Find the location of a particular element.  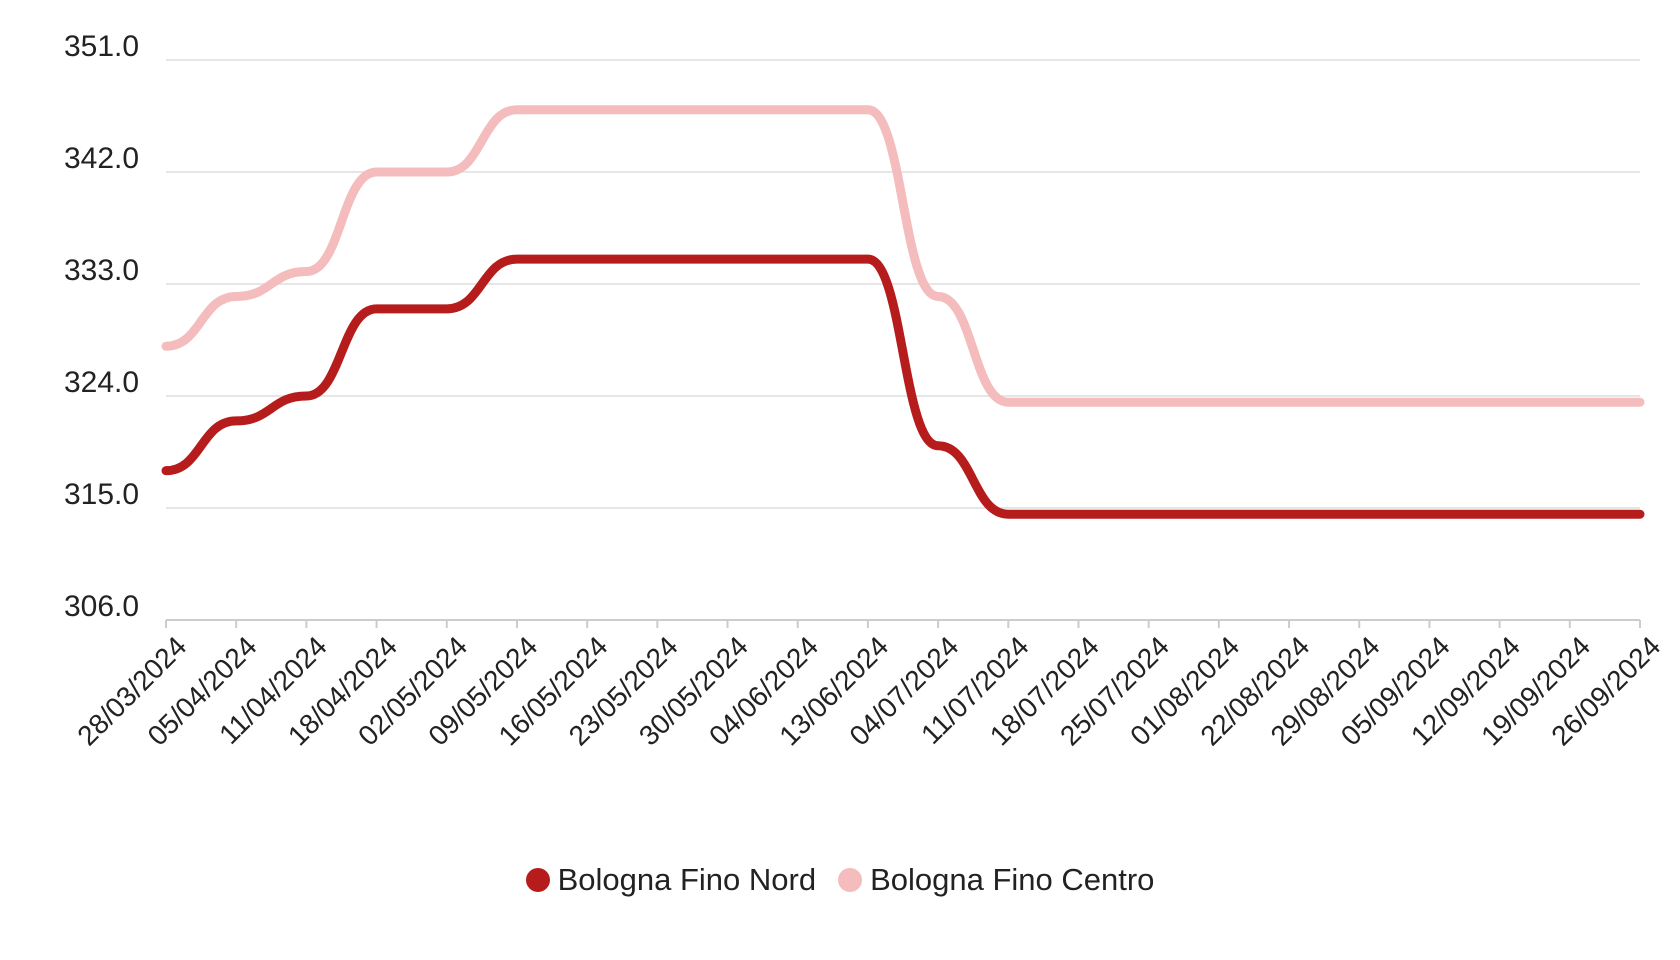

legend-marker-nord is located at coordinates (537, 880).